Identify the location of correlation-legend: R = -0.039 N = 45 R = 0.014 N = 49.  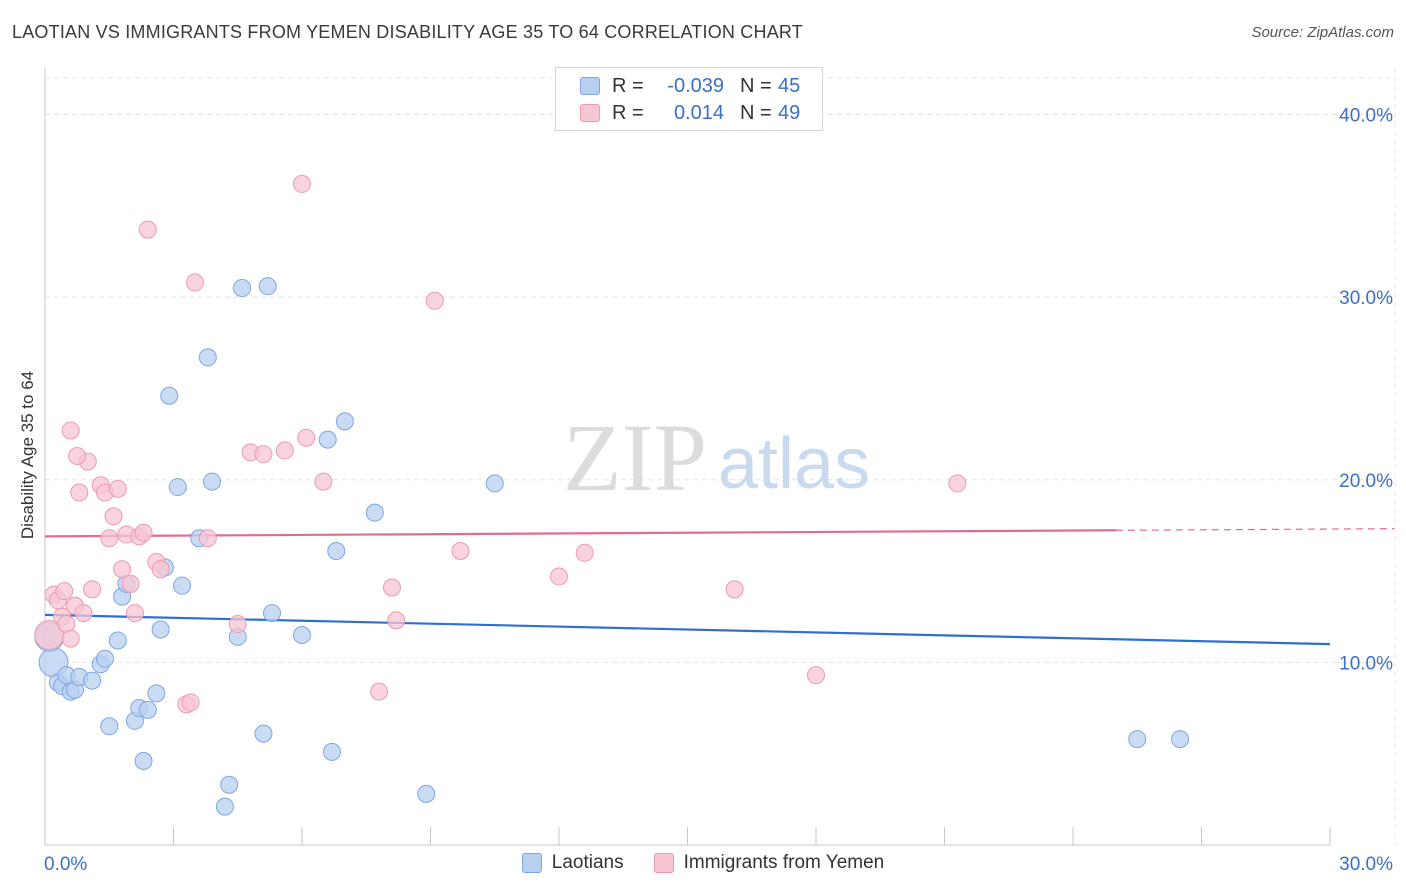
(689, 99).